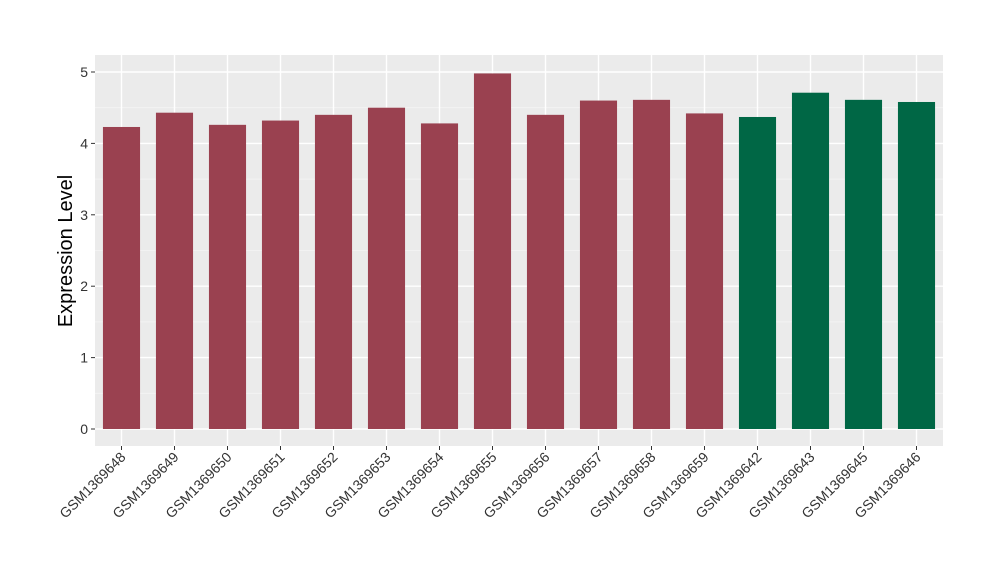 Image resolution: width=1000 pixels, height=585 pixels. What do you see at coordinates (704, 271) in the screenshot?
I see `bar-GSM1369659` at bounding box center [704, 271].